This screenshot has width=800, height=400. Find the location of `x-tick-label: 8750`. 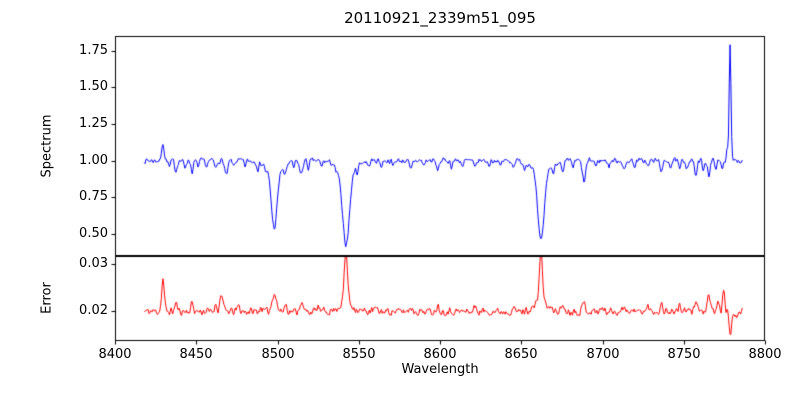

x-tick-label: 8750 is located at coordinates (684, 354).